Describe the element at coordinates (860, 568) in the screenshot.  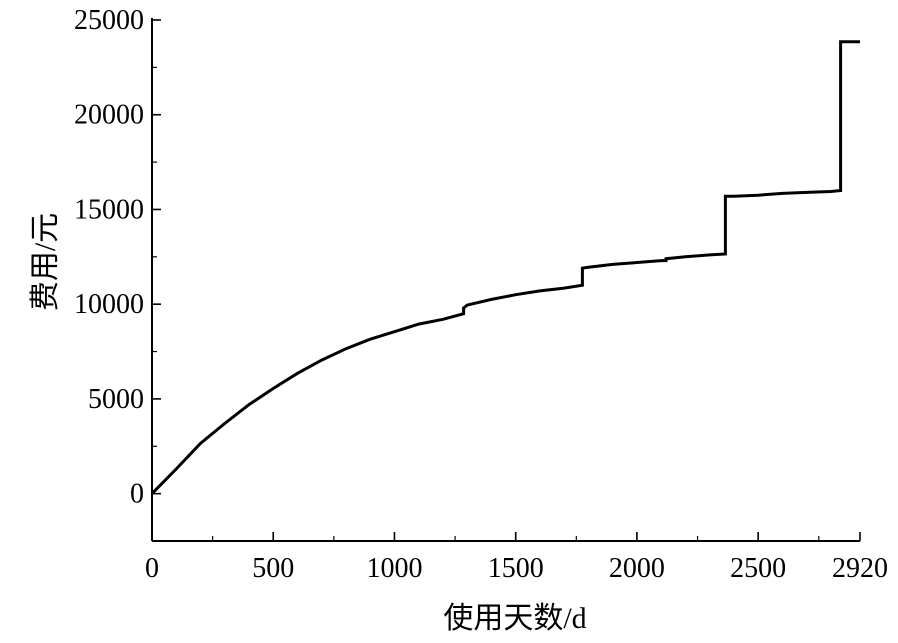
I see `x-tick-label: 2920` at that location.